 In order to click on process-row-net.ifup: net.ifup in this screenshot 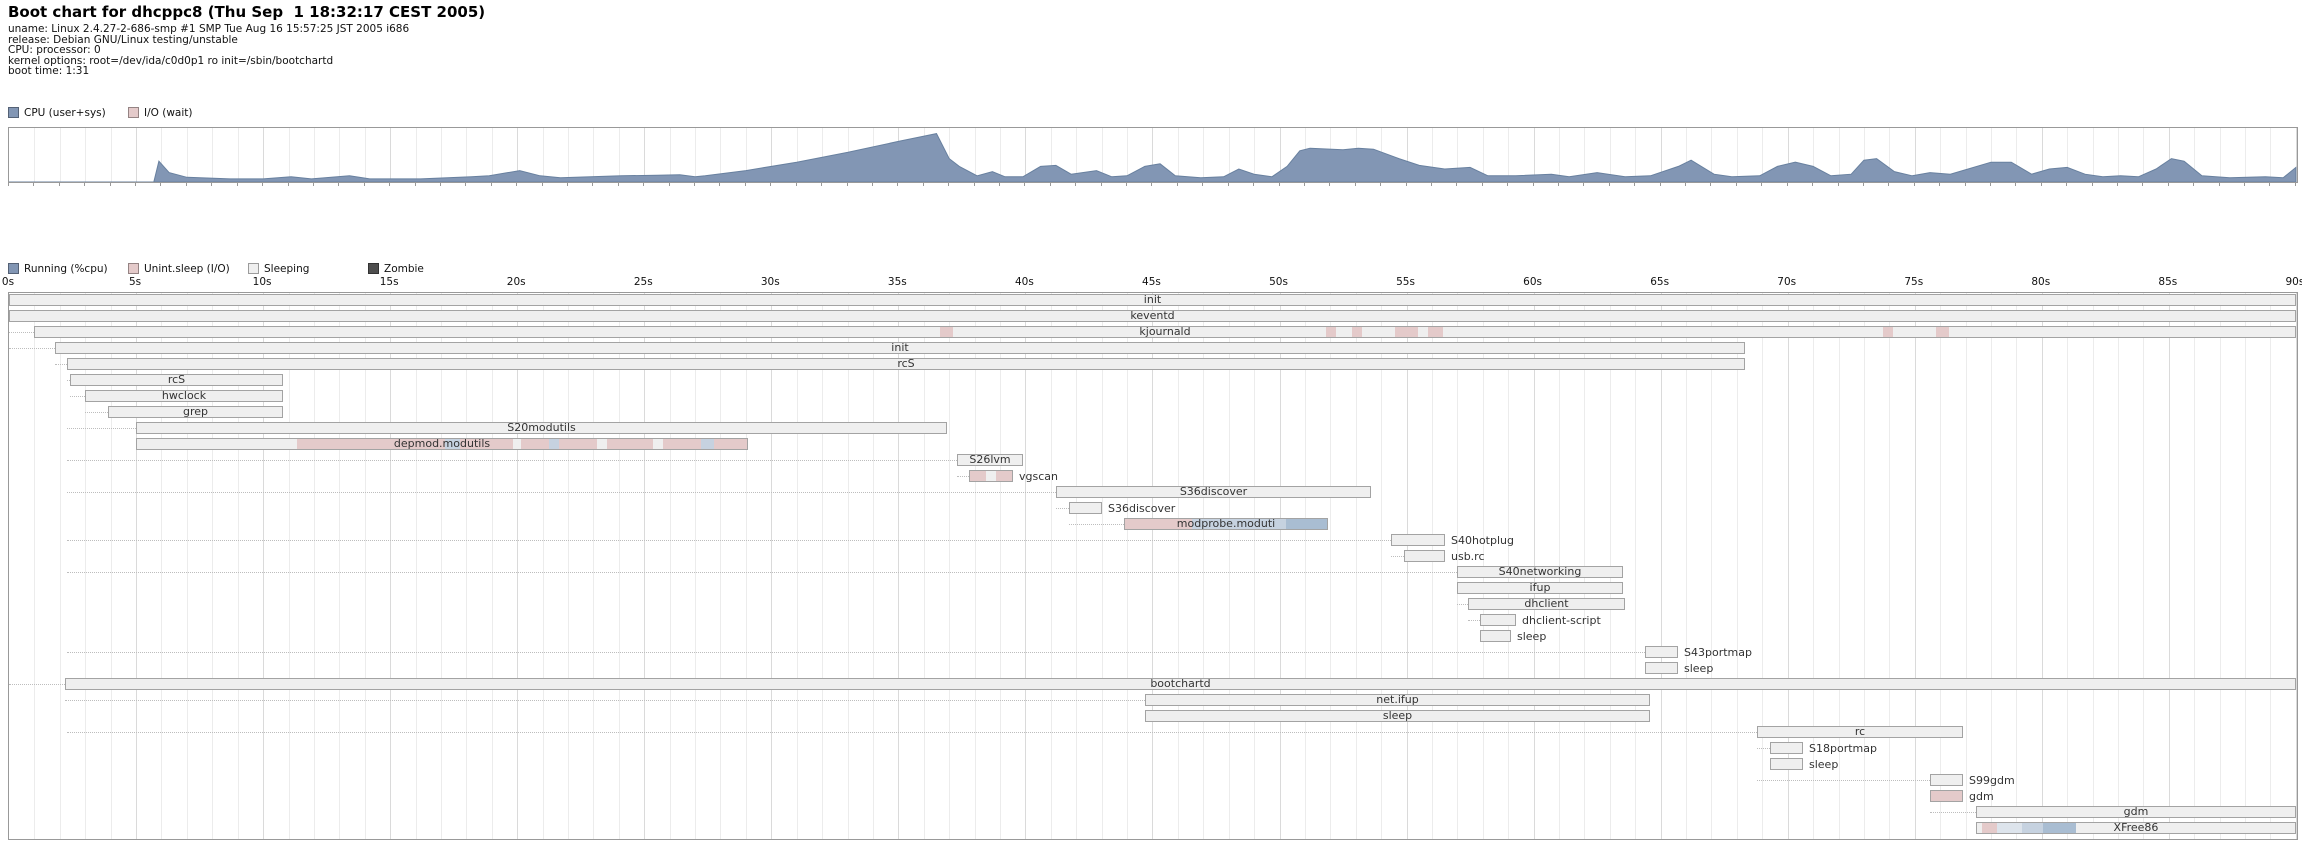, I will do `click(1153, 701)`.